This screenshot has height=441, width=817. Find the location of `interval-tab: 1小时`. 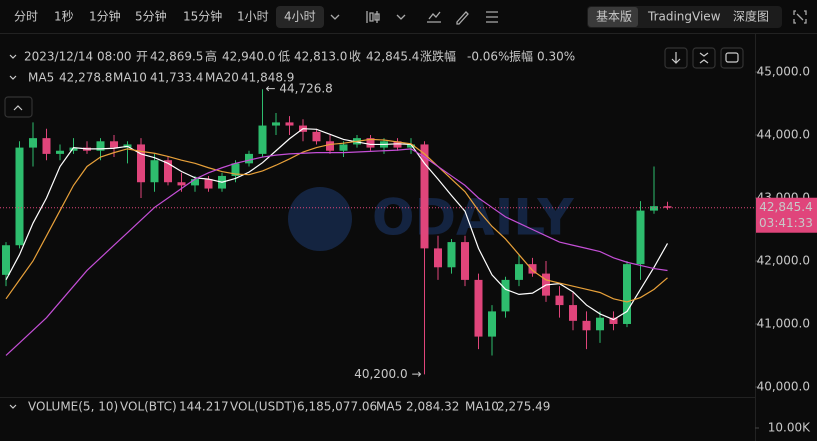

interval-tab: 1小时 is located at coordinates (253, 17).